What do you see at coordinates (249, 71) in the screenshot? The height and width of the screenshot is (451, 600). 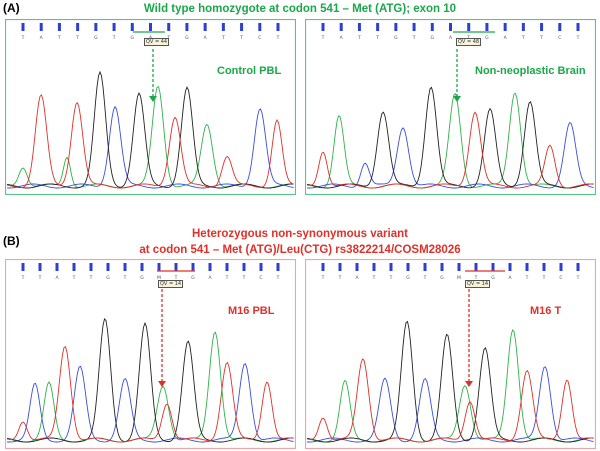 I see `panel-label-control-pbl: Control PBL` at bounding box center [249, 71].